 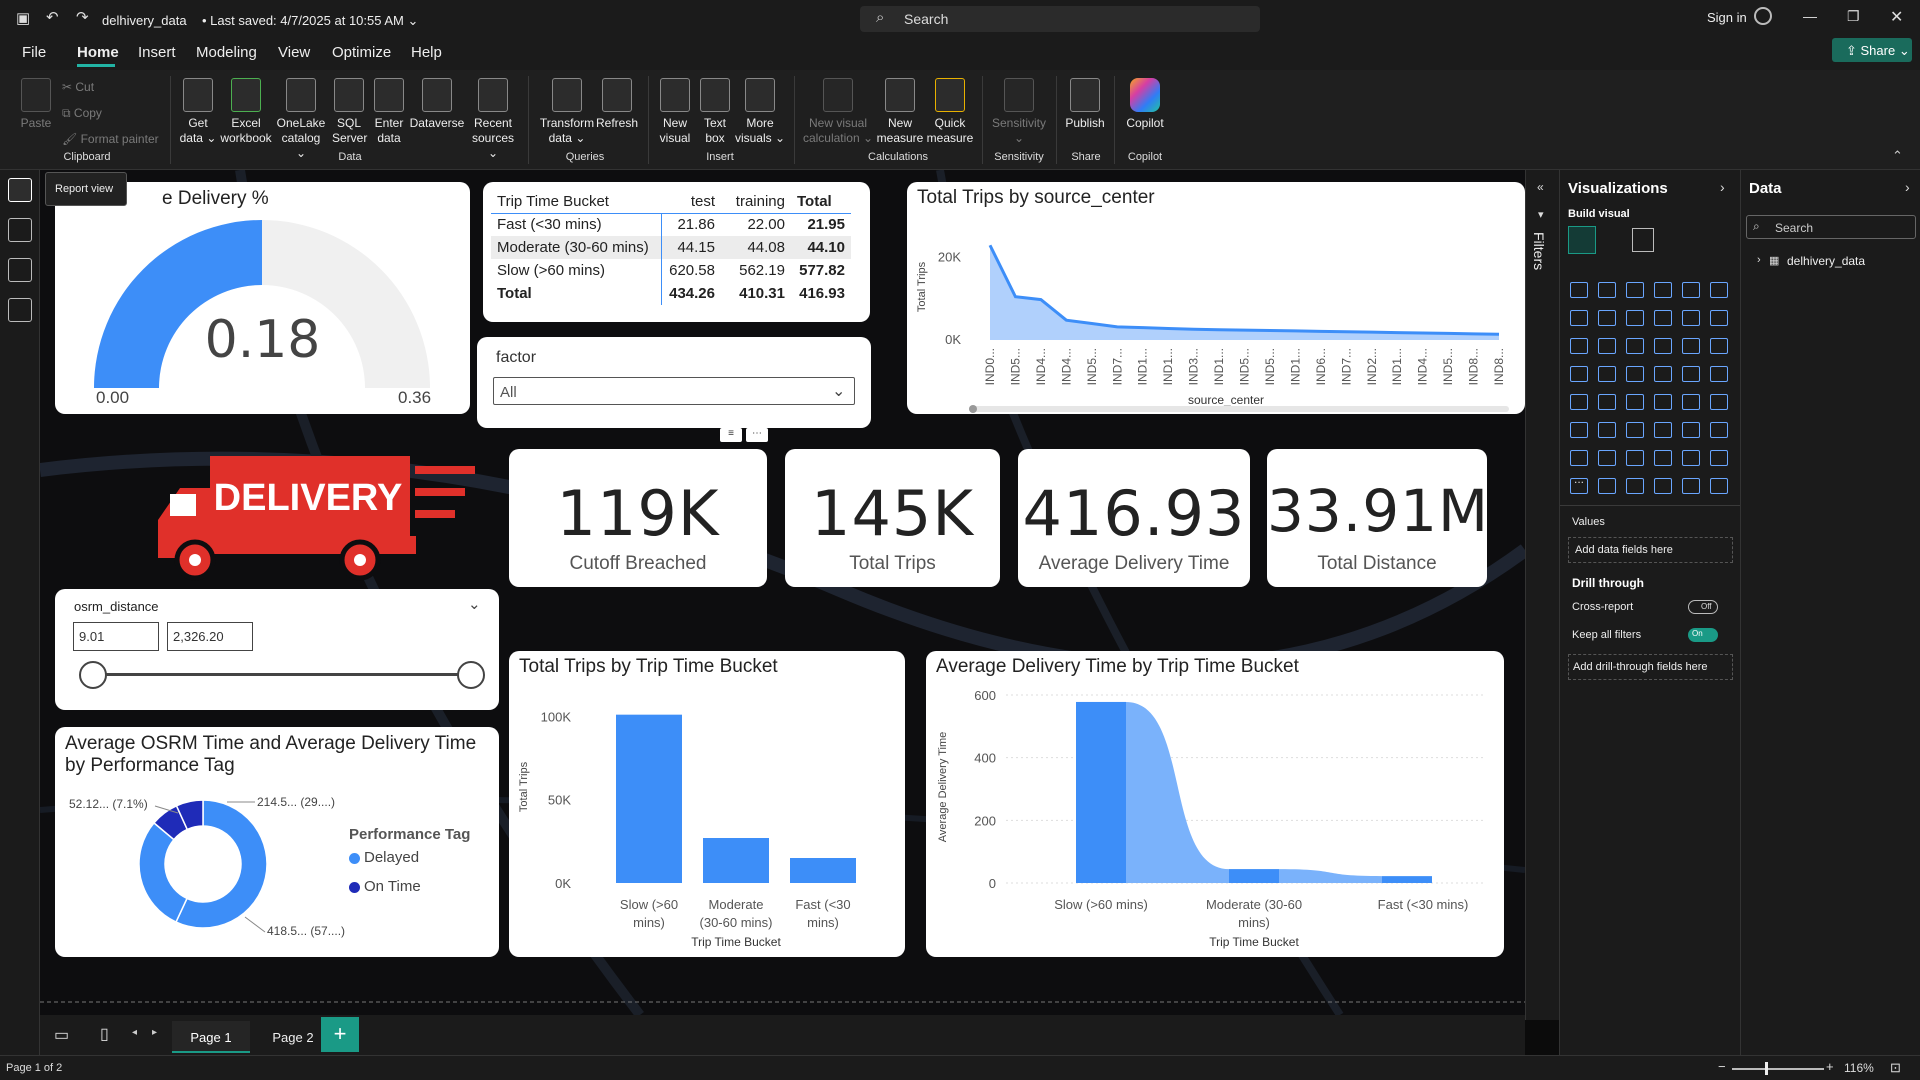 I want to click on recent-sources-button: Recent sources ⌄, so click(x=493, y=119).